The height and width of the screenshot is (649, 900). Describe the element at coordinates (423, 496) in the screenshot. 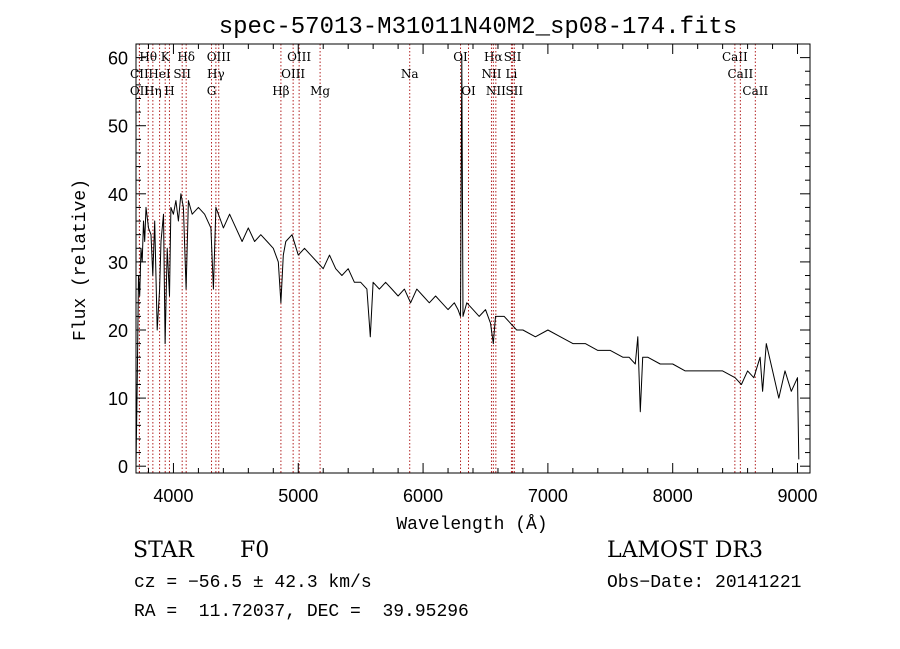

I see `x-tick-label: 6000` at that location.